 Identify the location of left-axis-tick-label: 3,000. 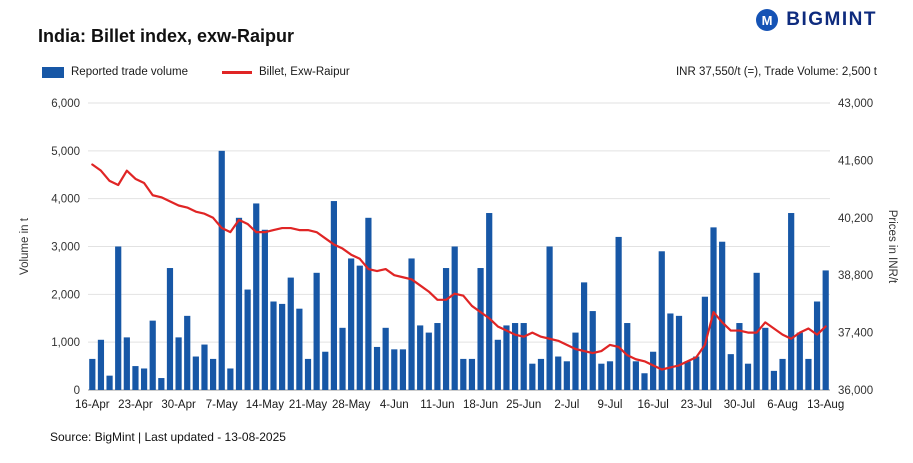
(65, 248).